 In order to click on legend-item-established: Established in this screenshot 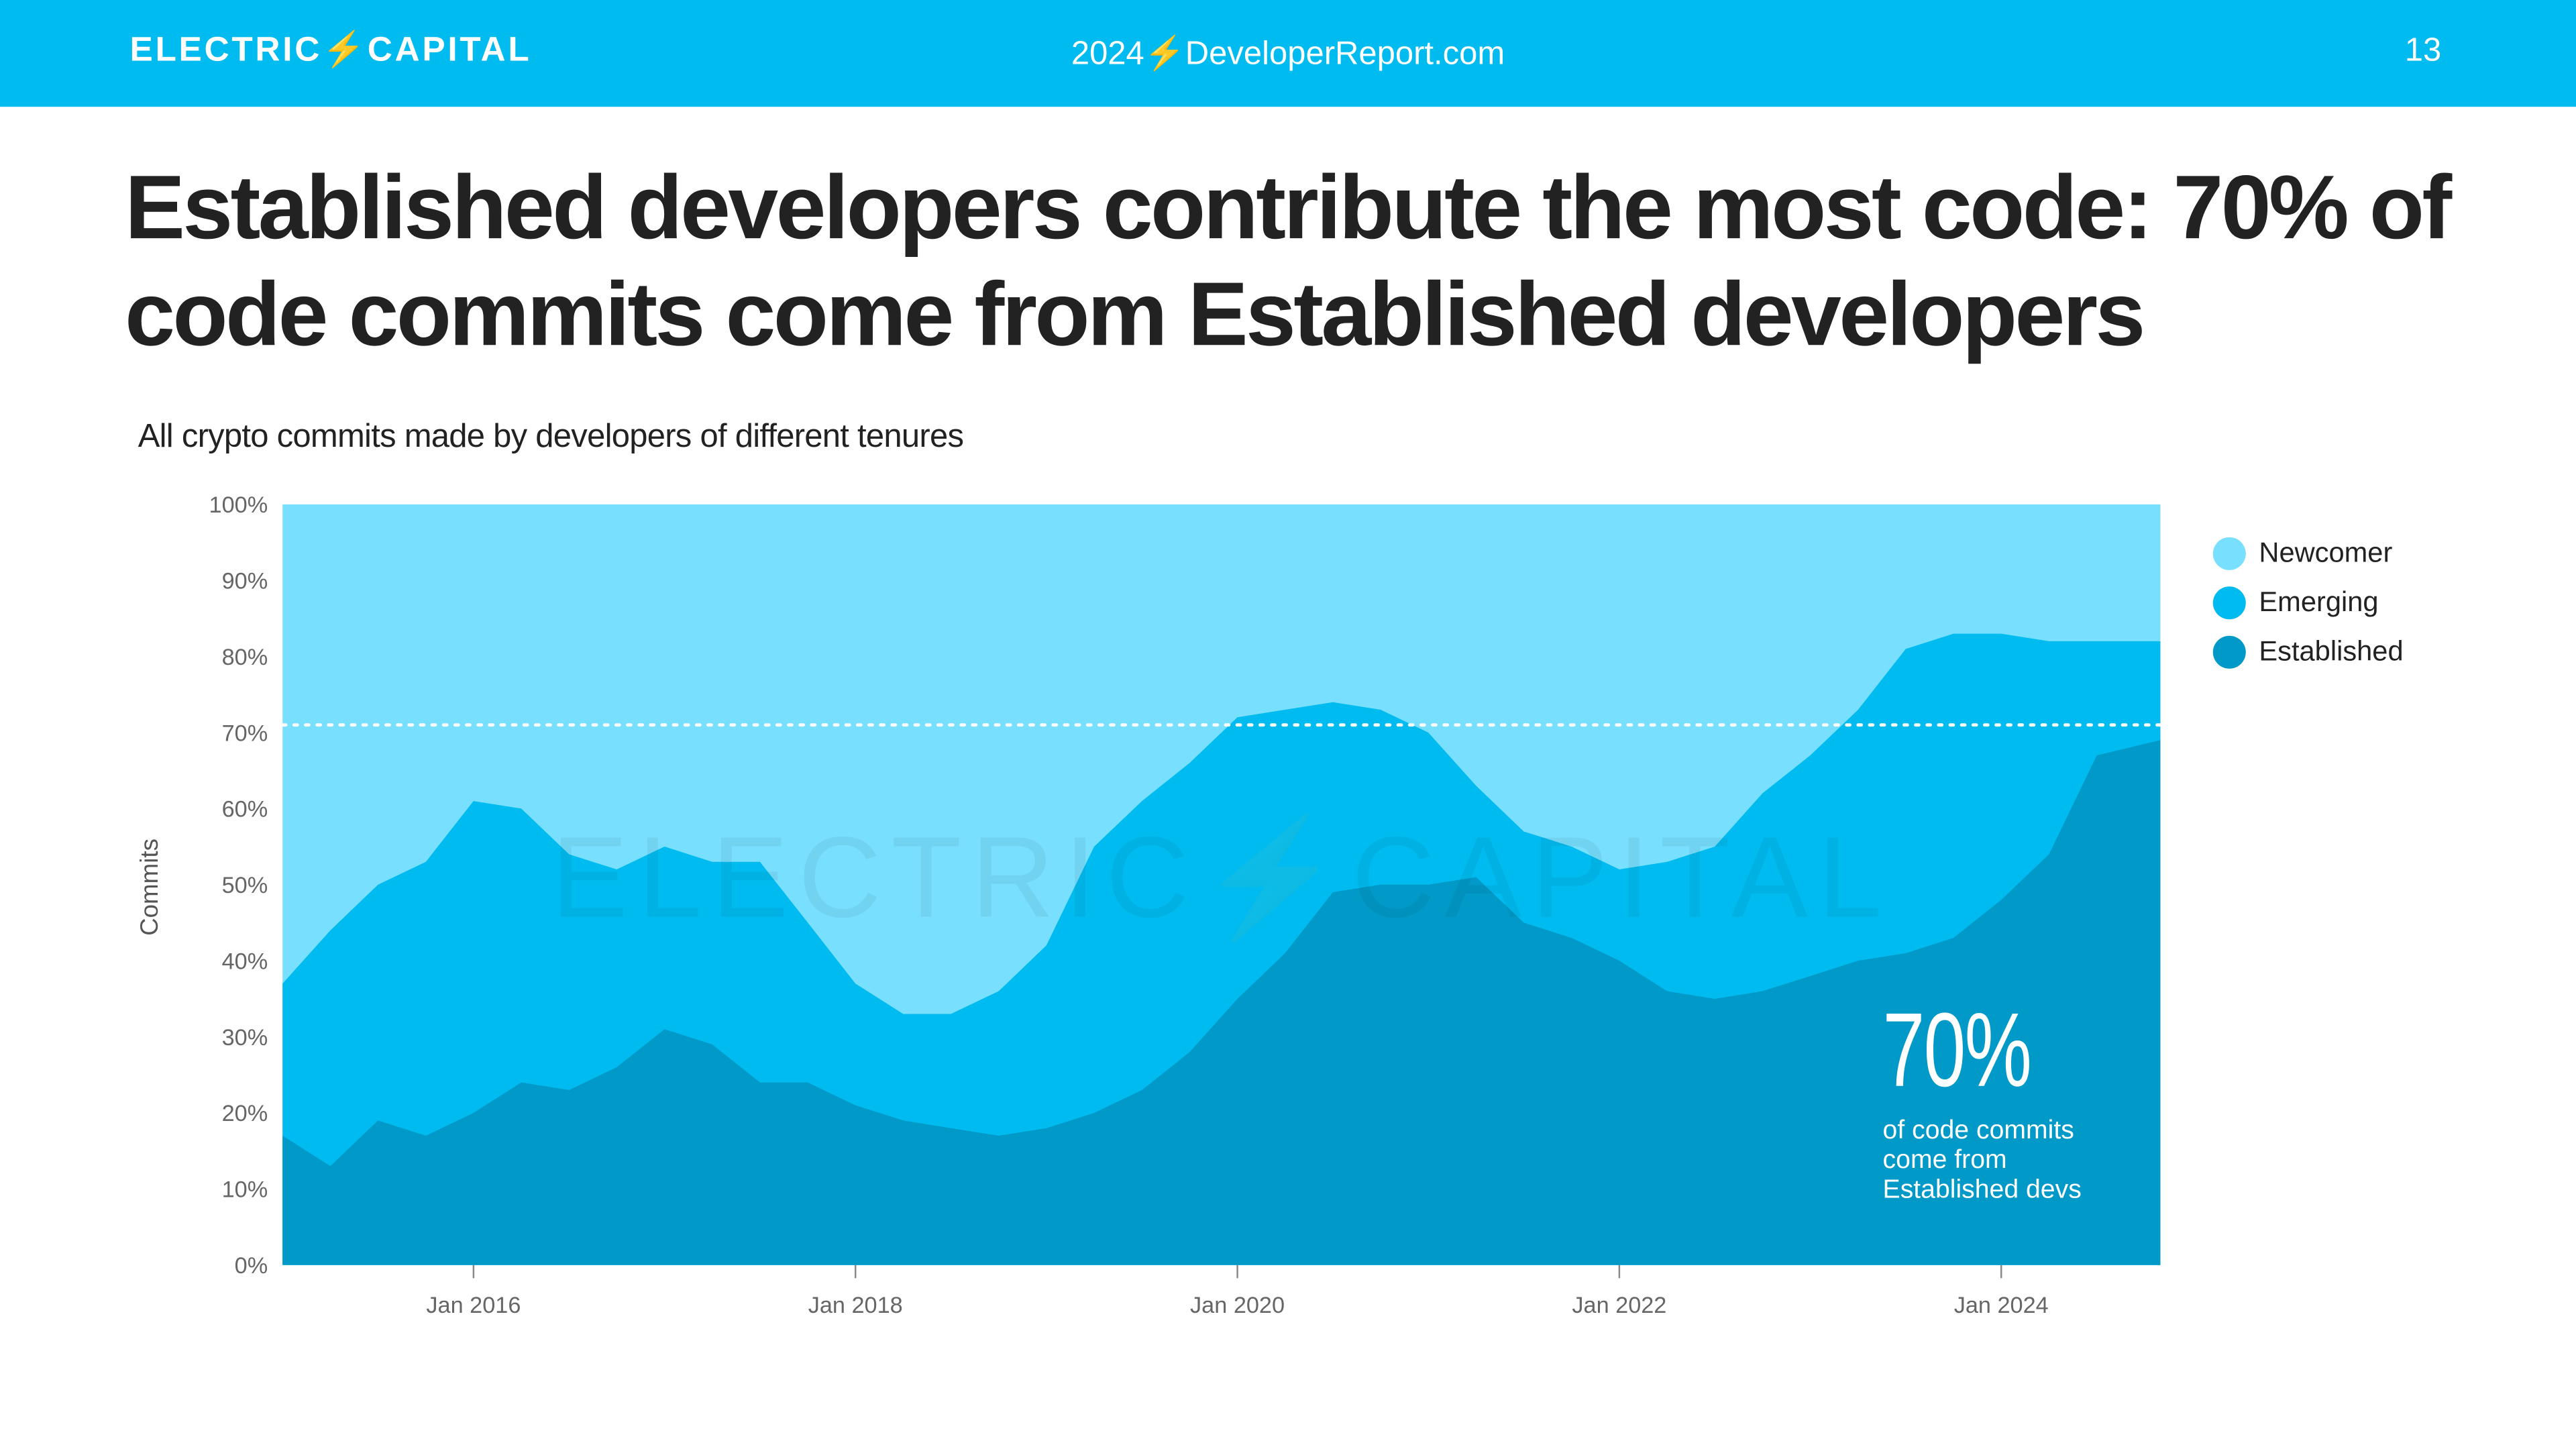, I will do `click(2308, 652)`.